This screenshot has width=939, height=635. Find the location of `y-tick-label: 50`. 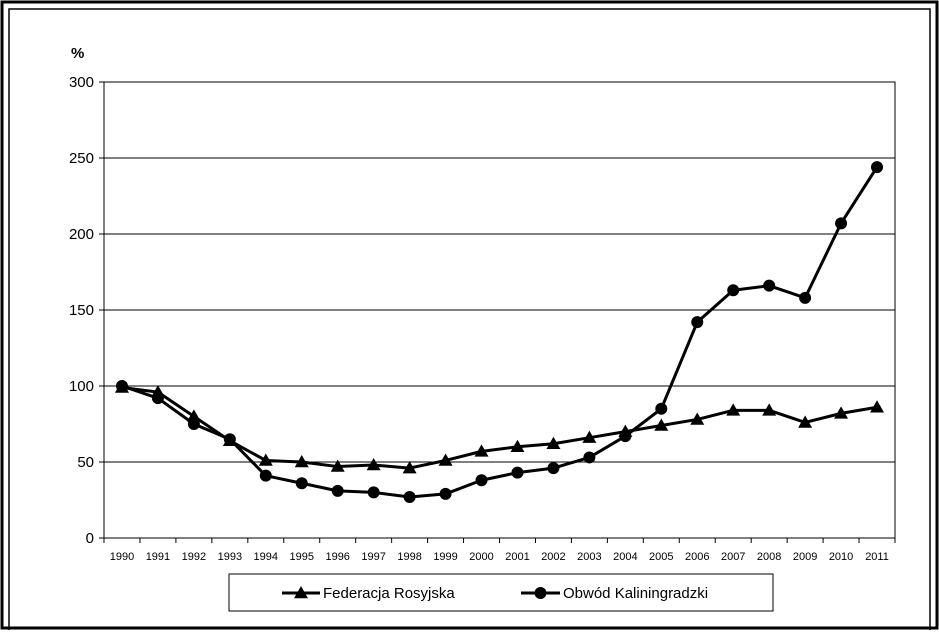

y-tick-label: 50 is located at coordinates (85, 462).